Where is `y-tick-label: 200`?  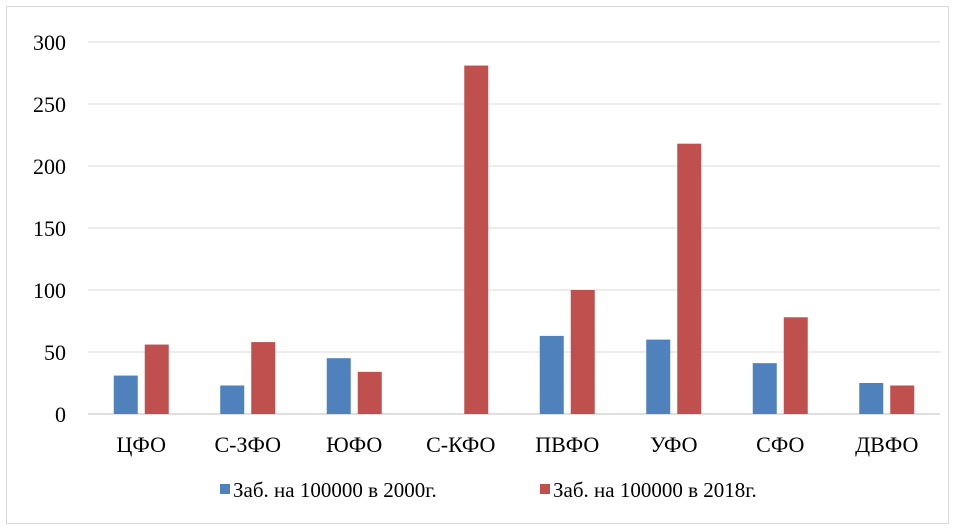
y-tick-label: 200 is located at coordinates (49, 166).